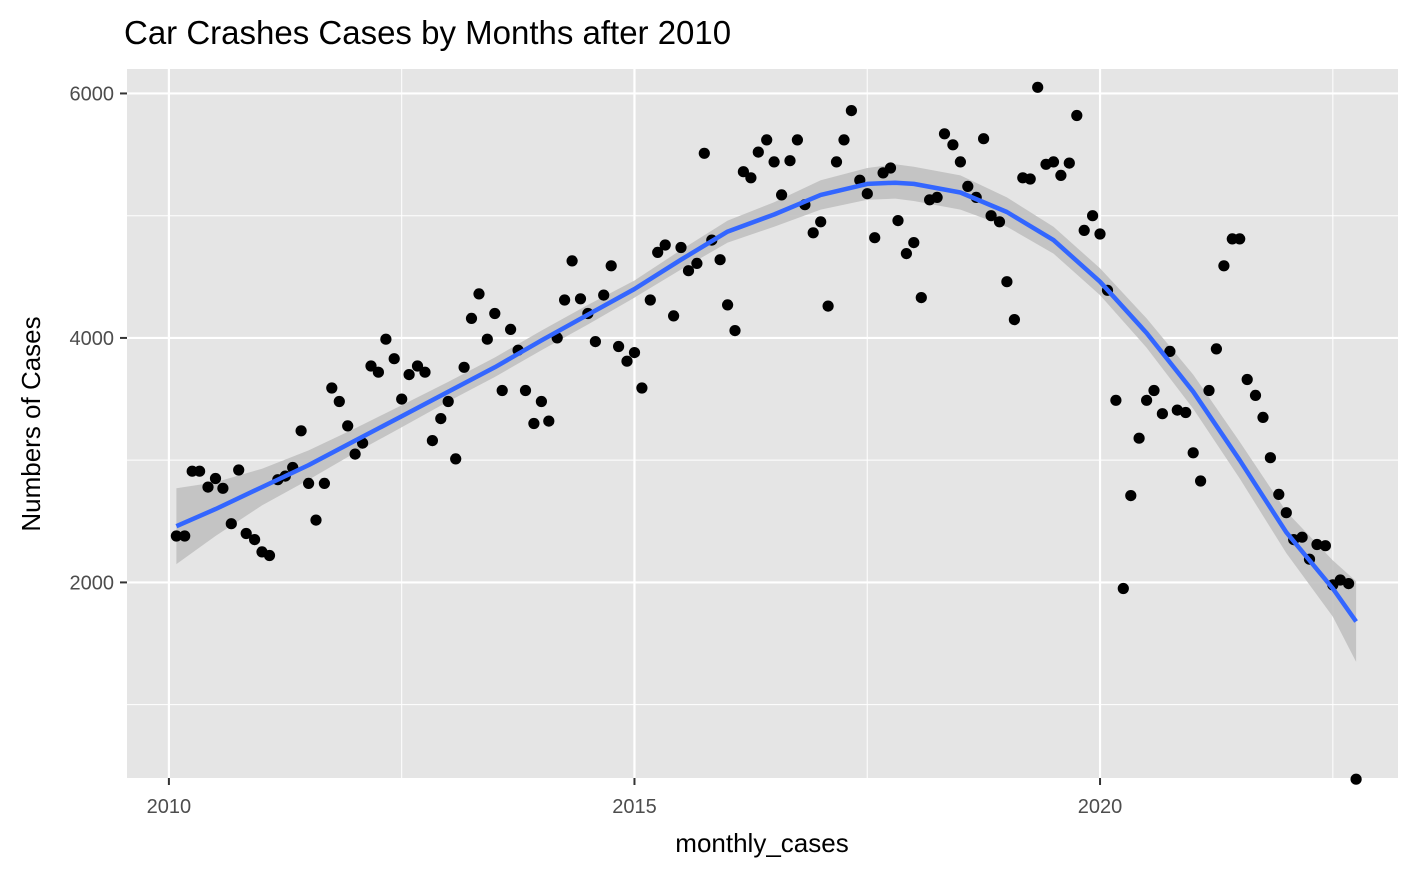 This screenshot has width=1414, height=874. What do you see at coordinates (98, 338) in the screenshot?
I see `y-axis: 2000 4000 6000` at bounding box center [98, 338].